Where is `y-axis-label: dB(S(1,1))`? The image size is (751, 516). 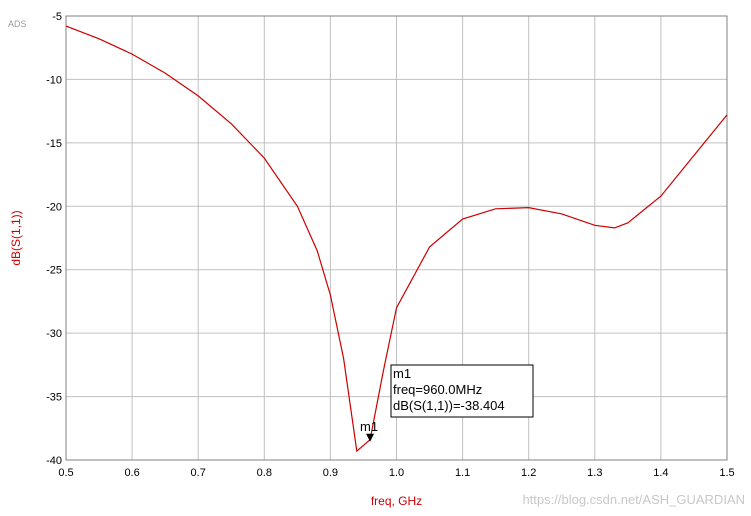
y-axis-label: dB(S(1,1)) is located at coordinates (16, 237).